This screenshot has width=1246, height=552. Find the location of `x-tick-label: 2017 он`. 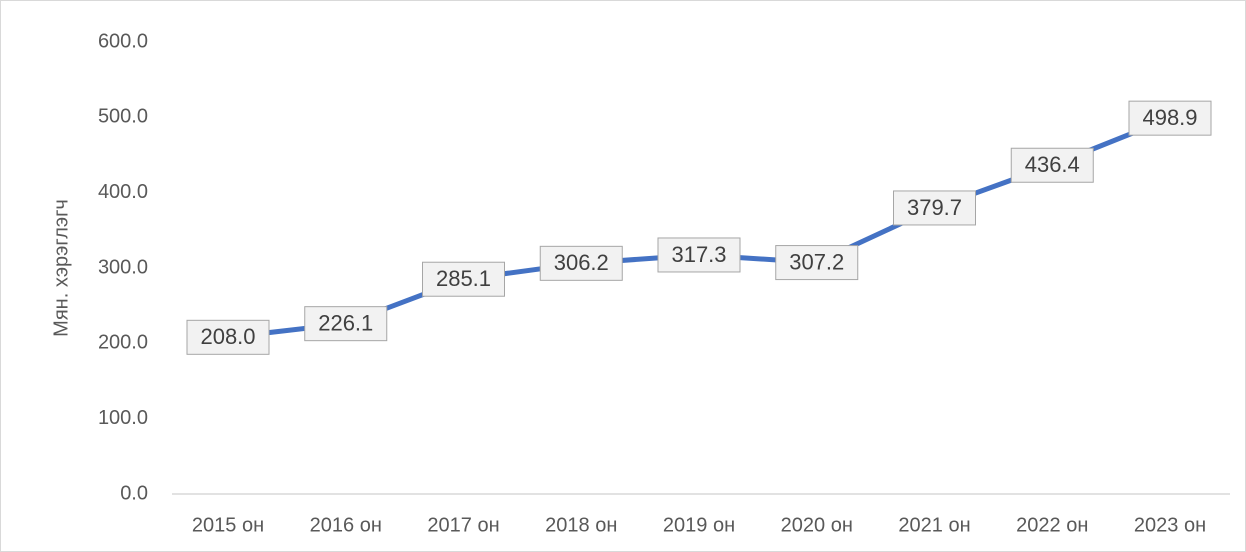

x-tick-label: 2017 он is located at coordinates (463, 525).